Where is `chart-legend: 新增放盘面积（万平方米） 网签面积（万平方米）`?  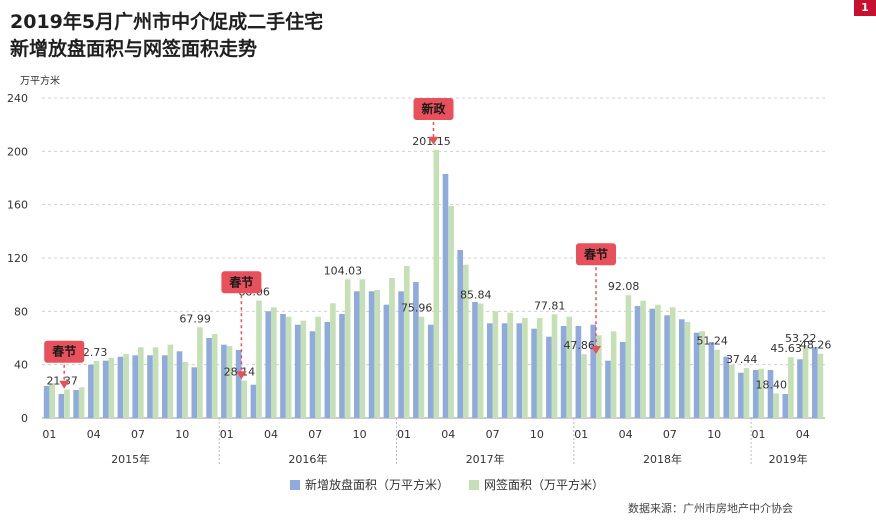
chart-legend: 新增放盘面积（万平方米） 网签面积（万平方米） is located at coordinates (447, 484).